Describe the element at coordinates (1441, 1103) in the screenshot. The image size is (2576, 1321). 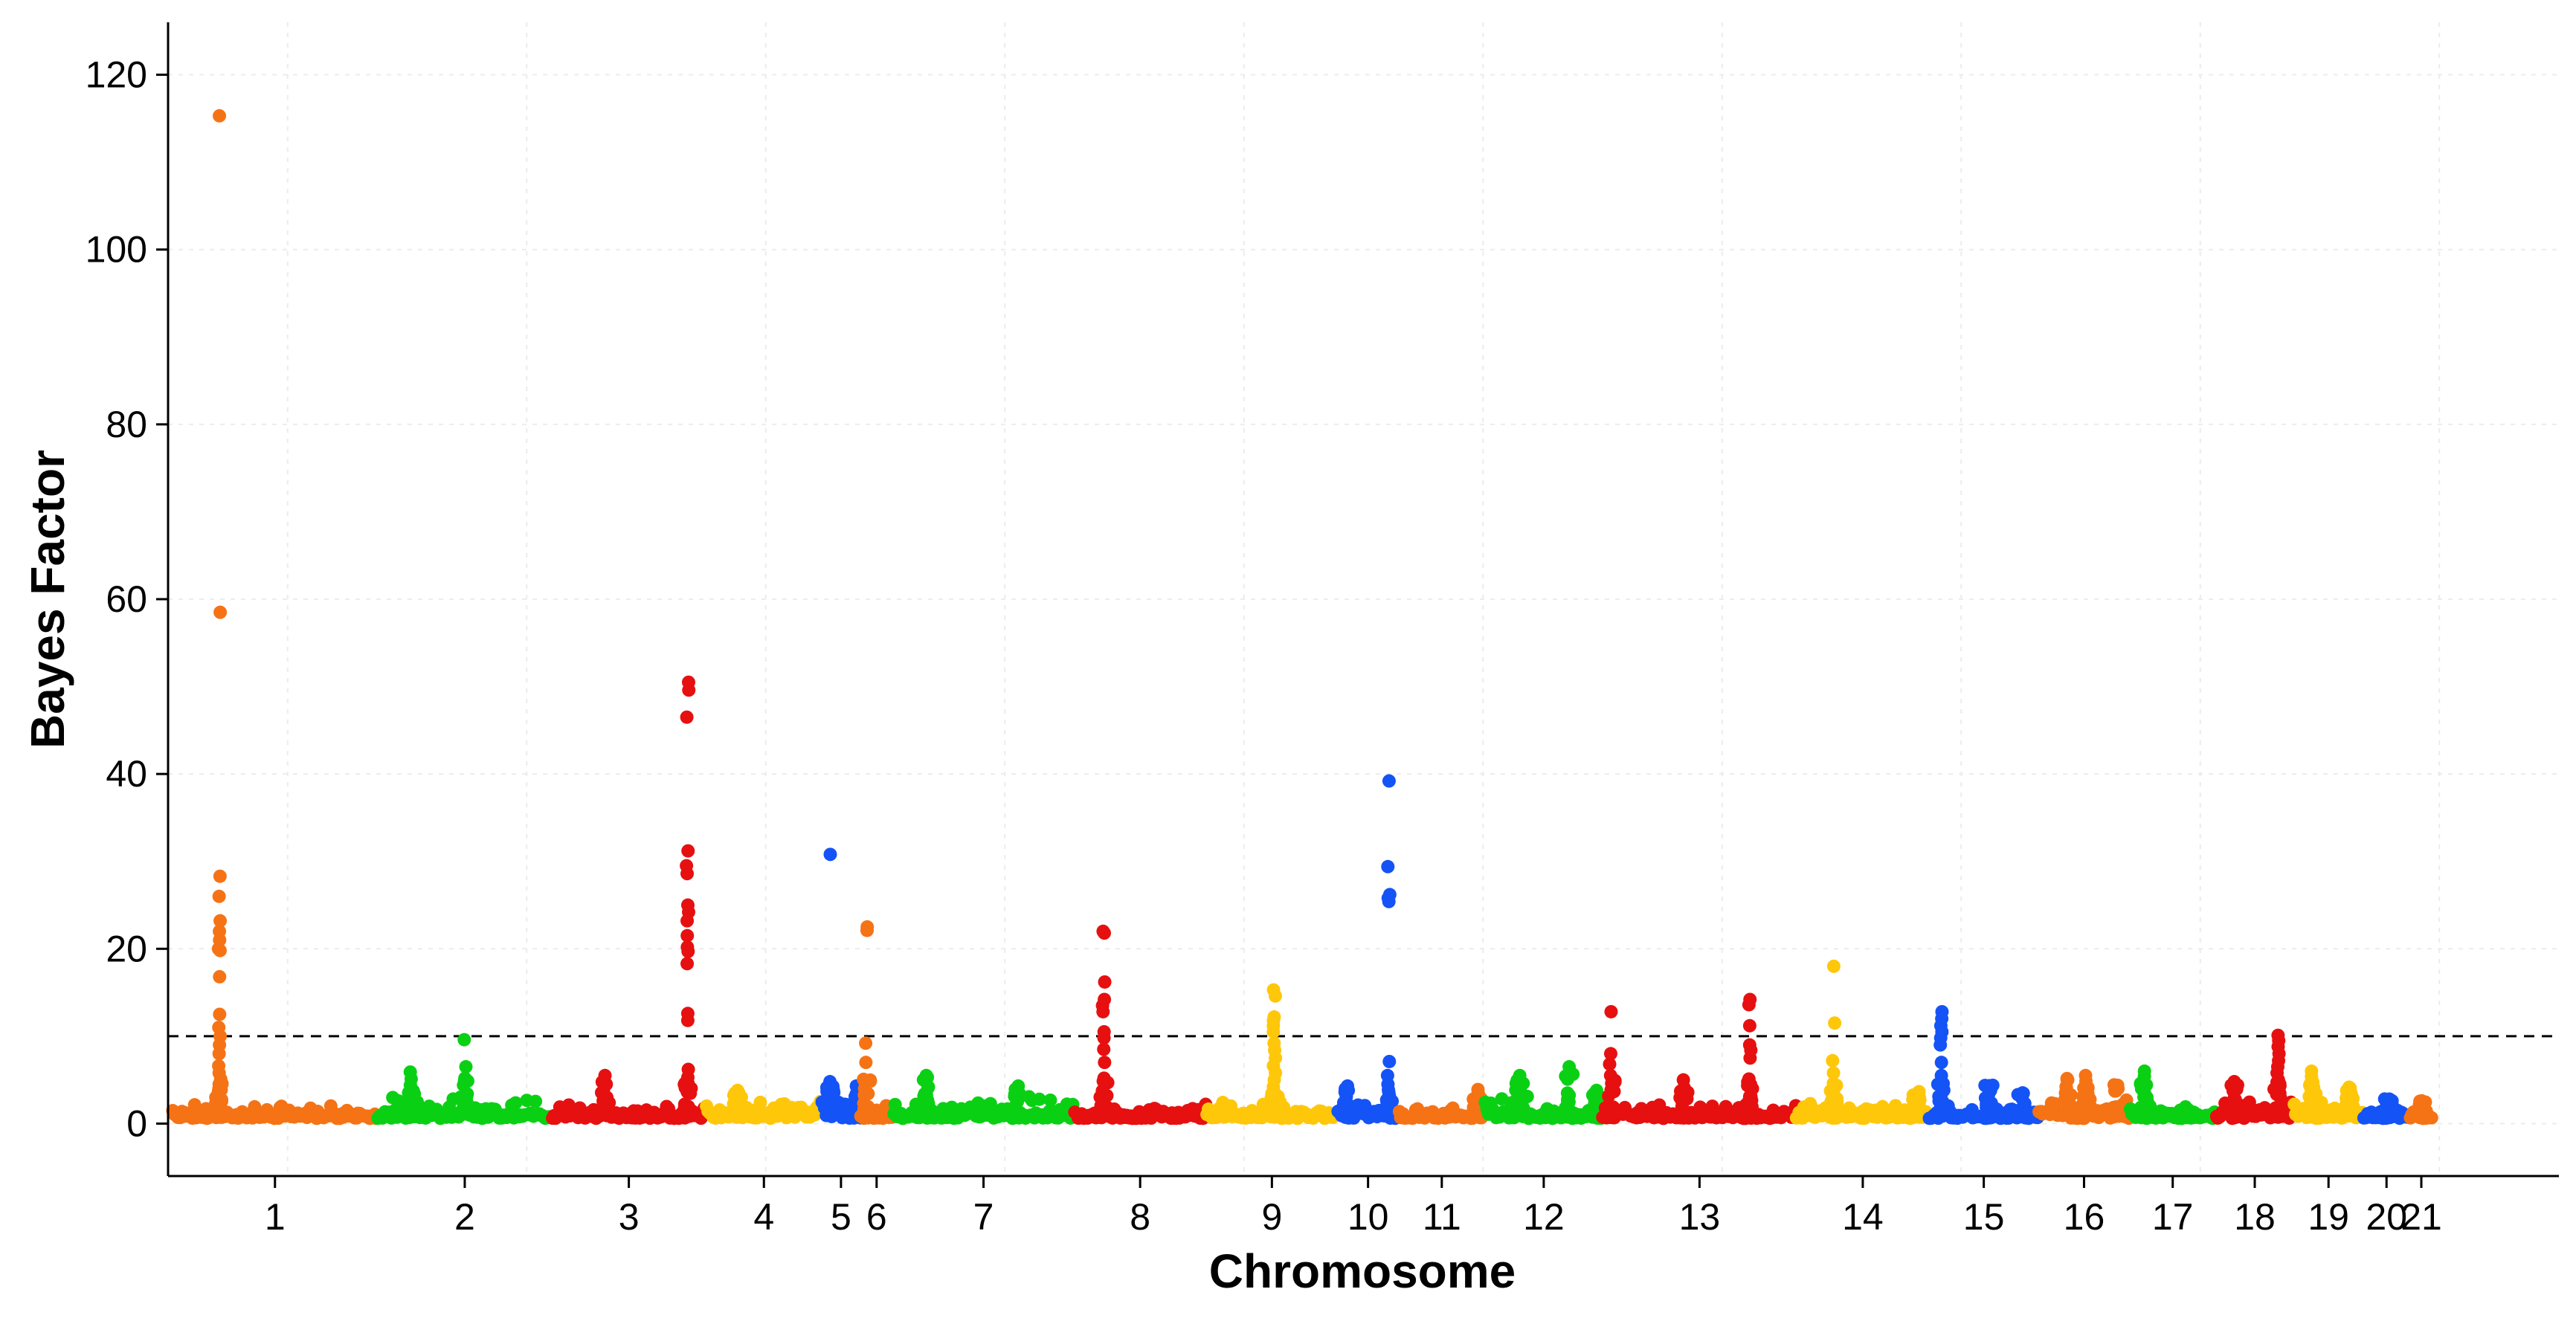
I see `chromosome-11-points` at that location.